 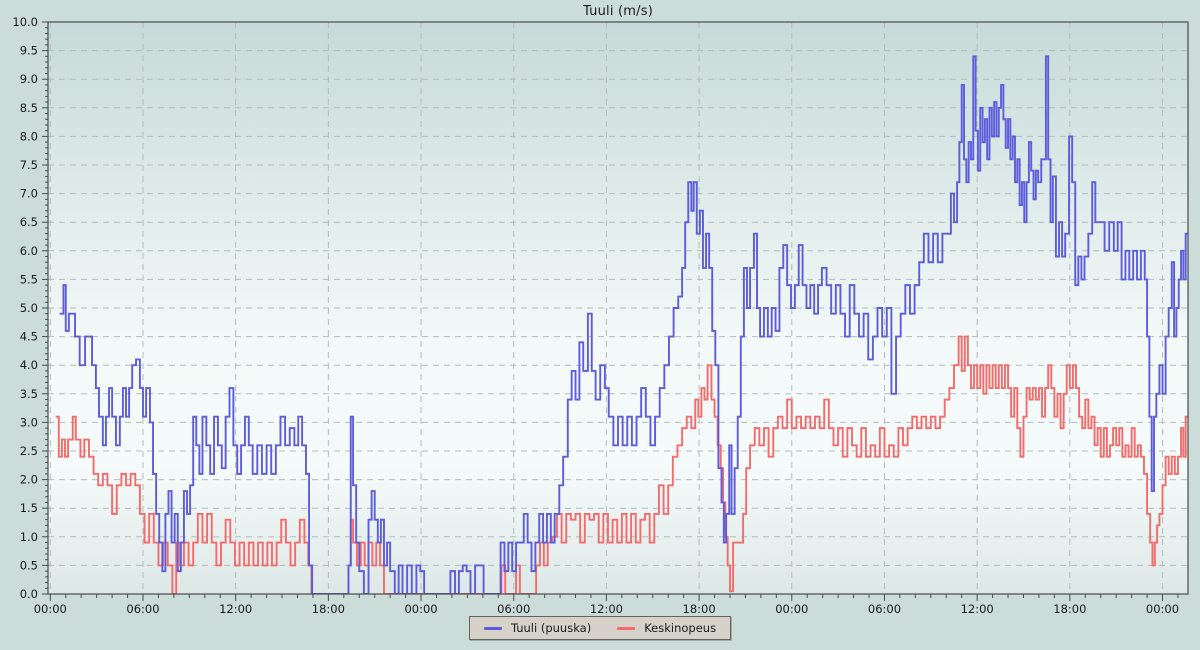 I want to click on svg-text: 6.5, so click(x=29, y=222).